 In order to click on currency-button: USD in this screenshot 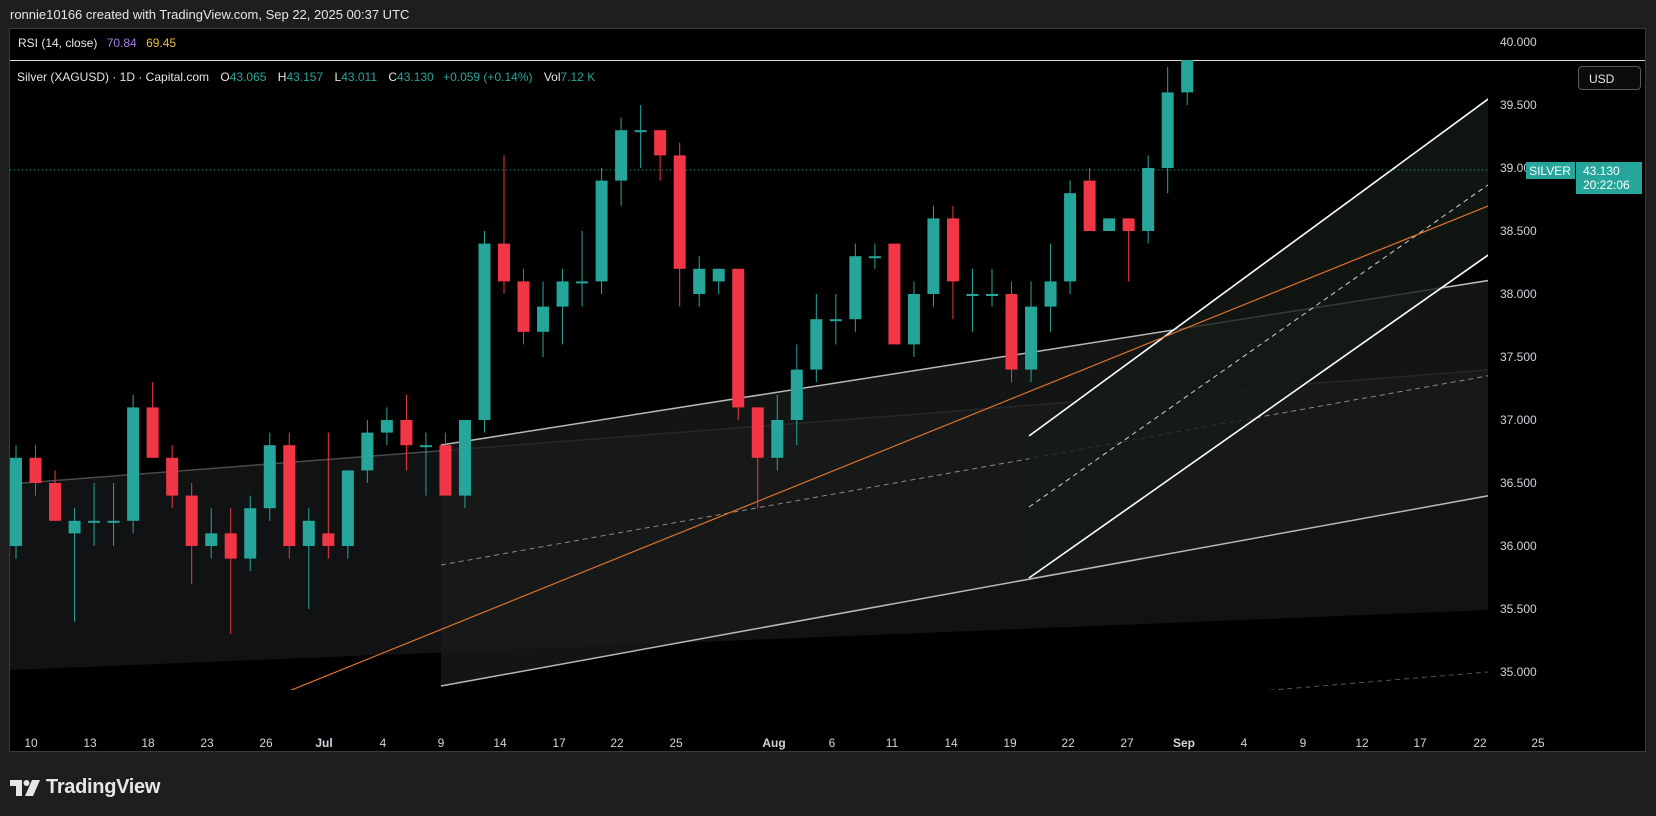, I will do `click(1609, 78)`.